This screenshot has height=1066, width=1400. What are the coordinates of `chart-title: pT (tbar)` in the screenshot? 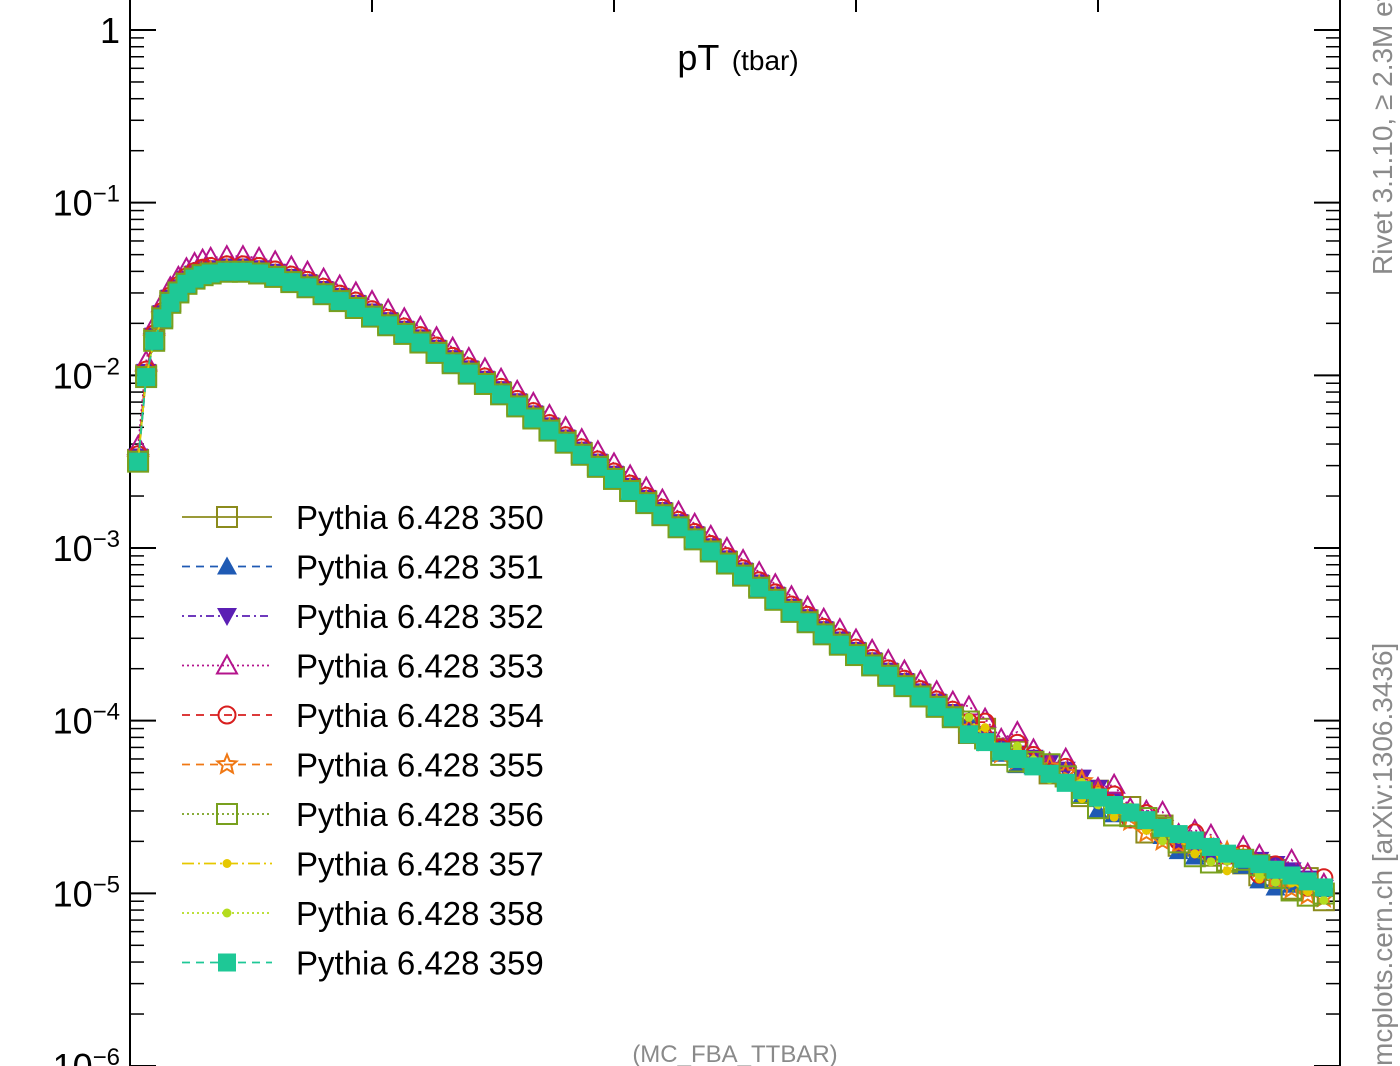 It's located at (737, 57).